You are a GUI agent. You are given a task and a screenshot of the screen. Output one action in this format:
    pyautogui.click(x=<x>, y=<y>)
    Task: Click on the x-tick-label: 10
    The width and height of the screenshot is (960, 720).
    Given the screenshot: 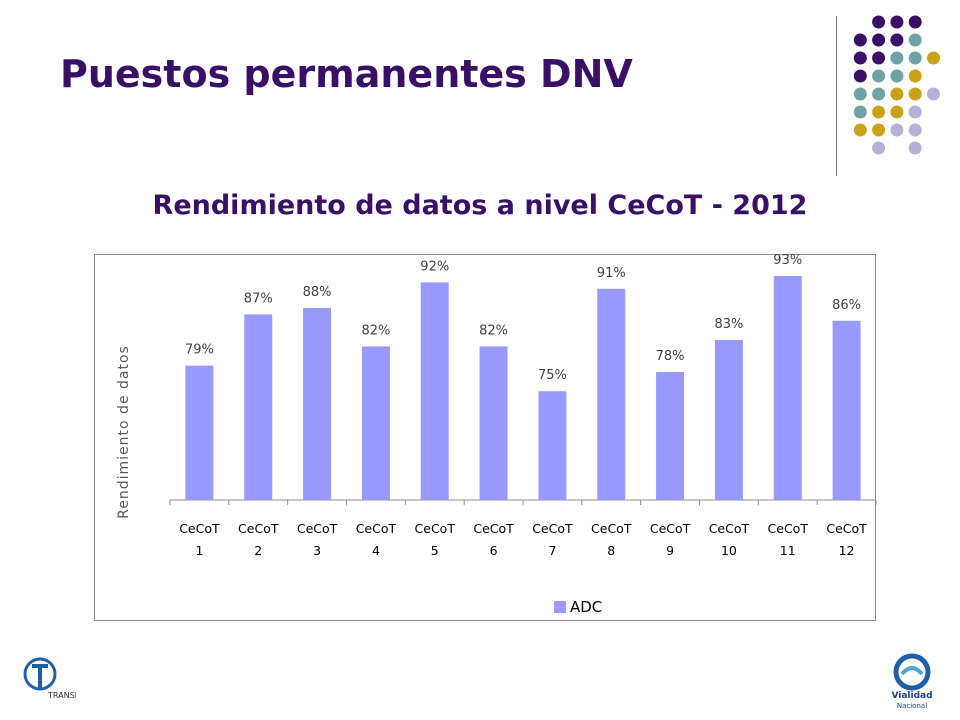 What is the action you would take?
    pyautogui.click(x=729, y=550)
    